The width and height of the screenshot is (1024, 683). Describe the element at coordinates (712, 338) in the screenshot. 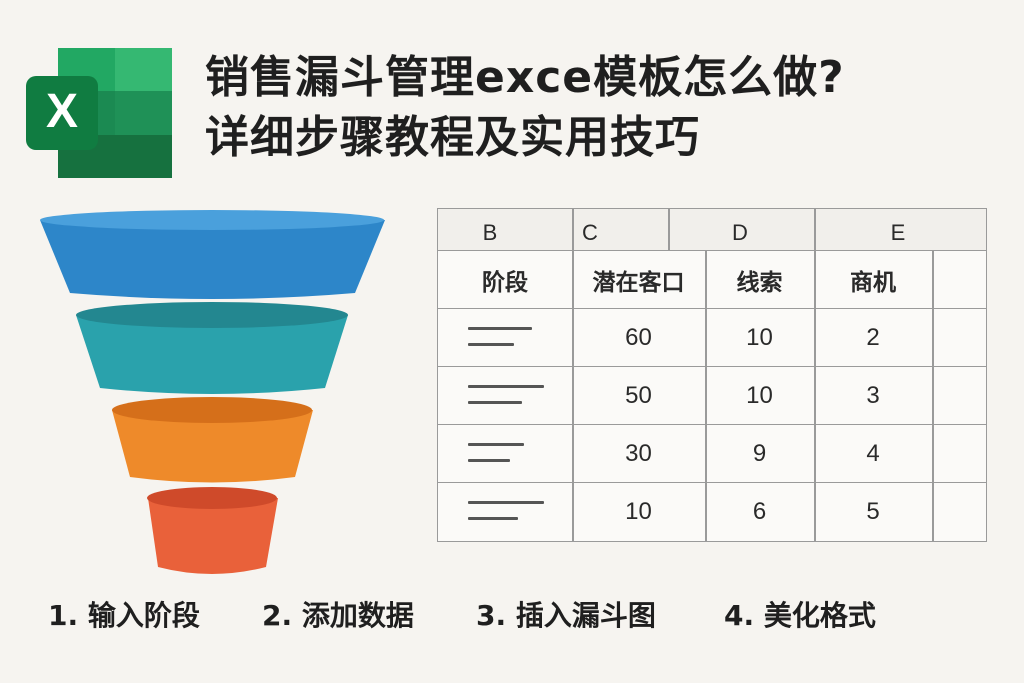

I see `table-row: 60 10 2` at that location.